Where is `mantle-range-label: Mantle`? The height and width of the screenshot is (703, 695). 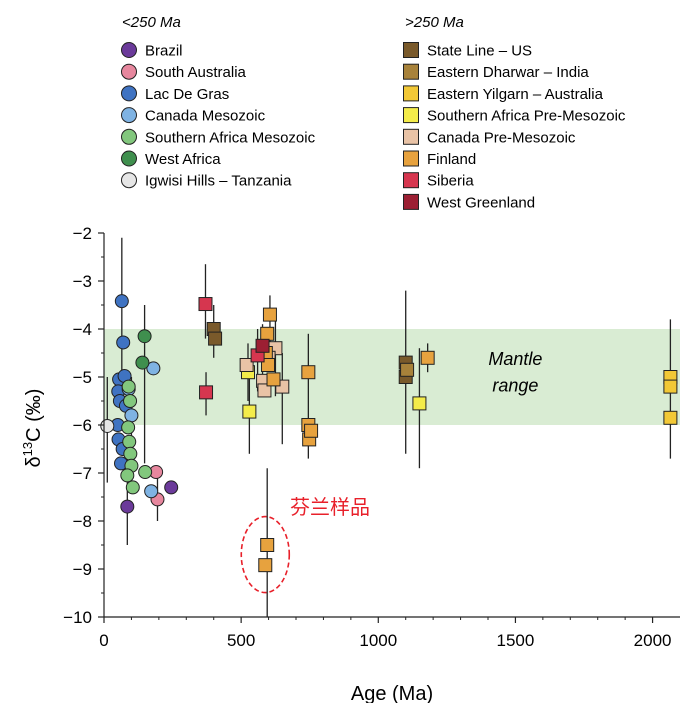 mantle-range-label: Mantle is located at coordinates (515, 359).